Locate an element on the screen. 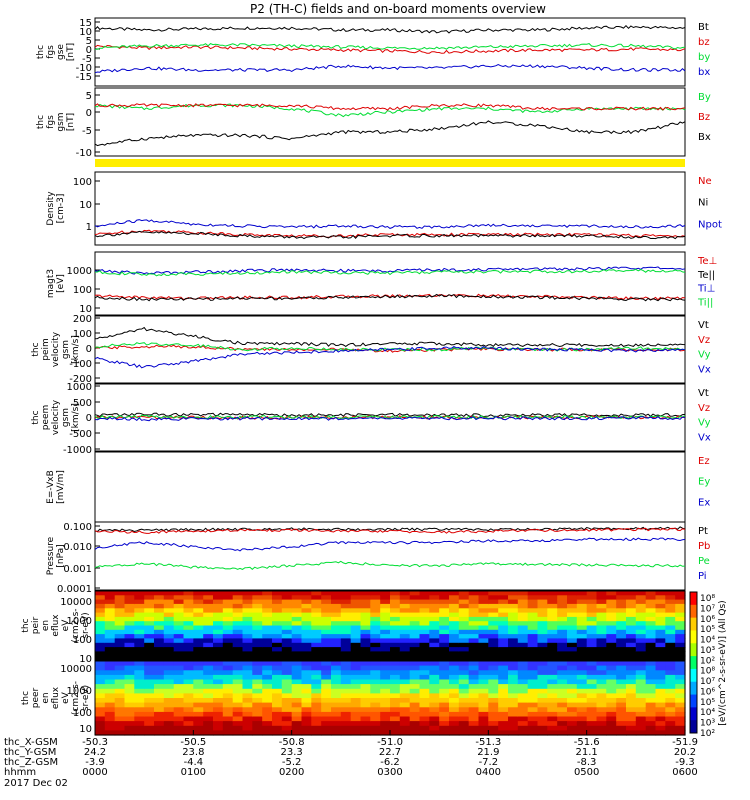 This screenshot has height=800, width=750. legend-entry: bx is located at coordinates (704, 72).